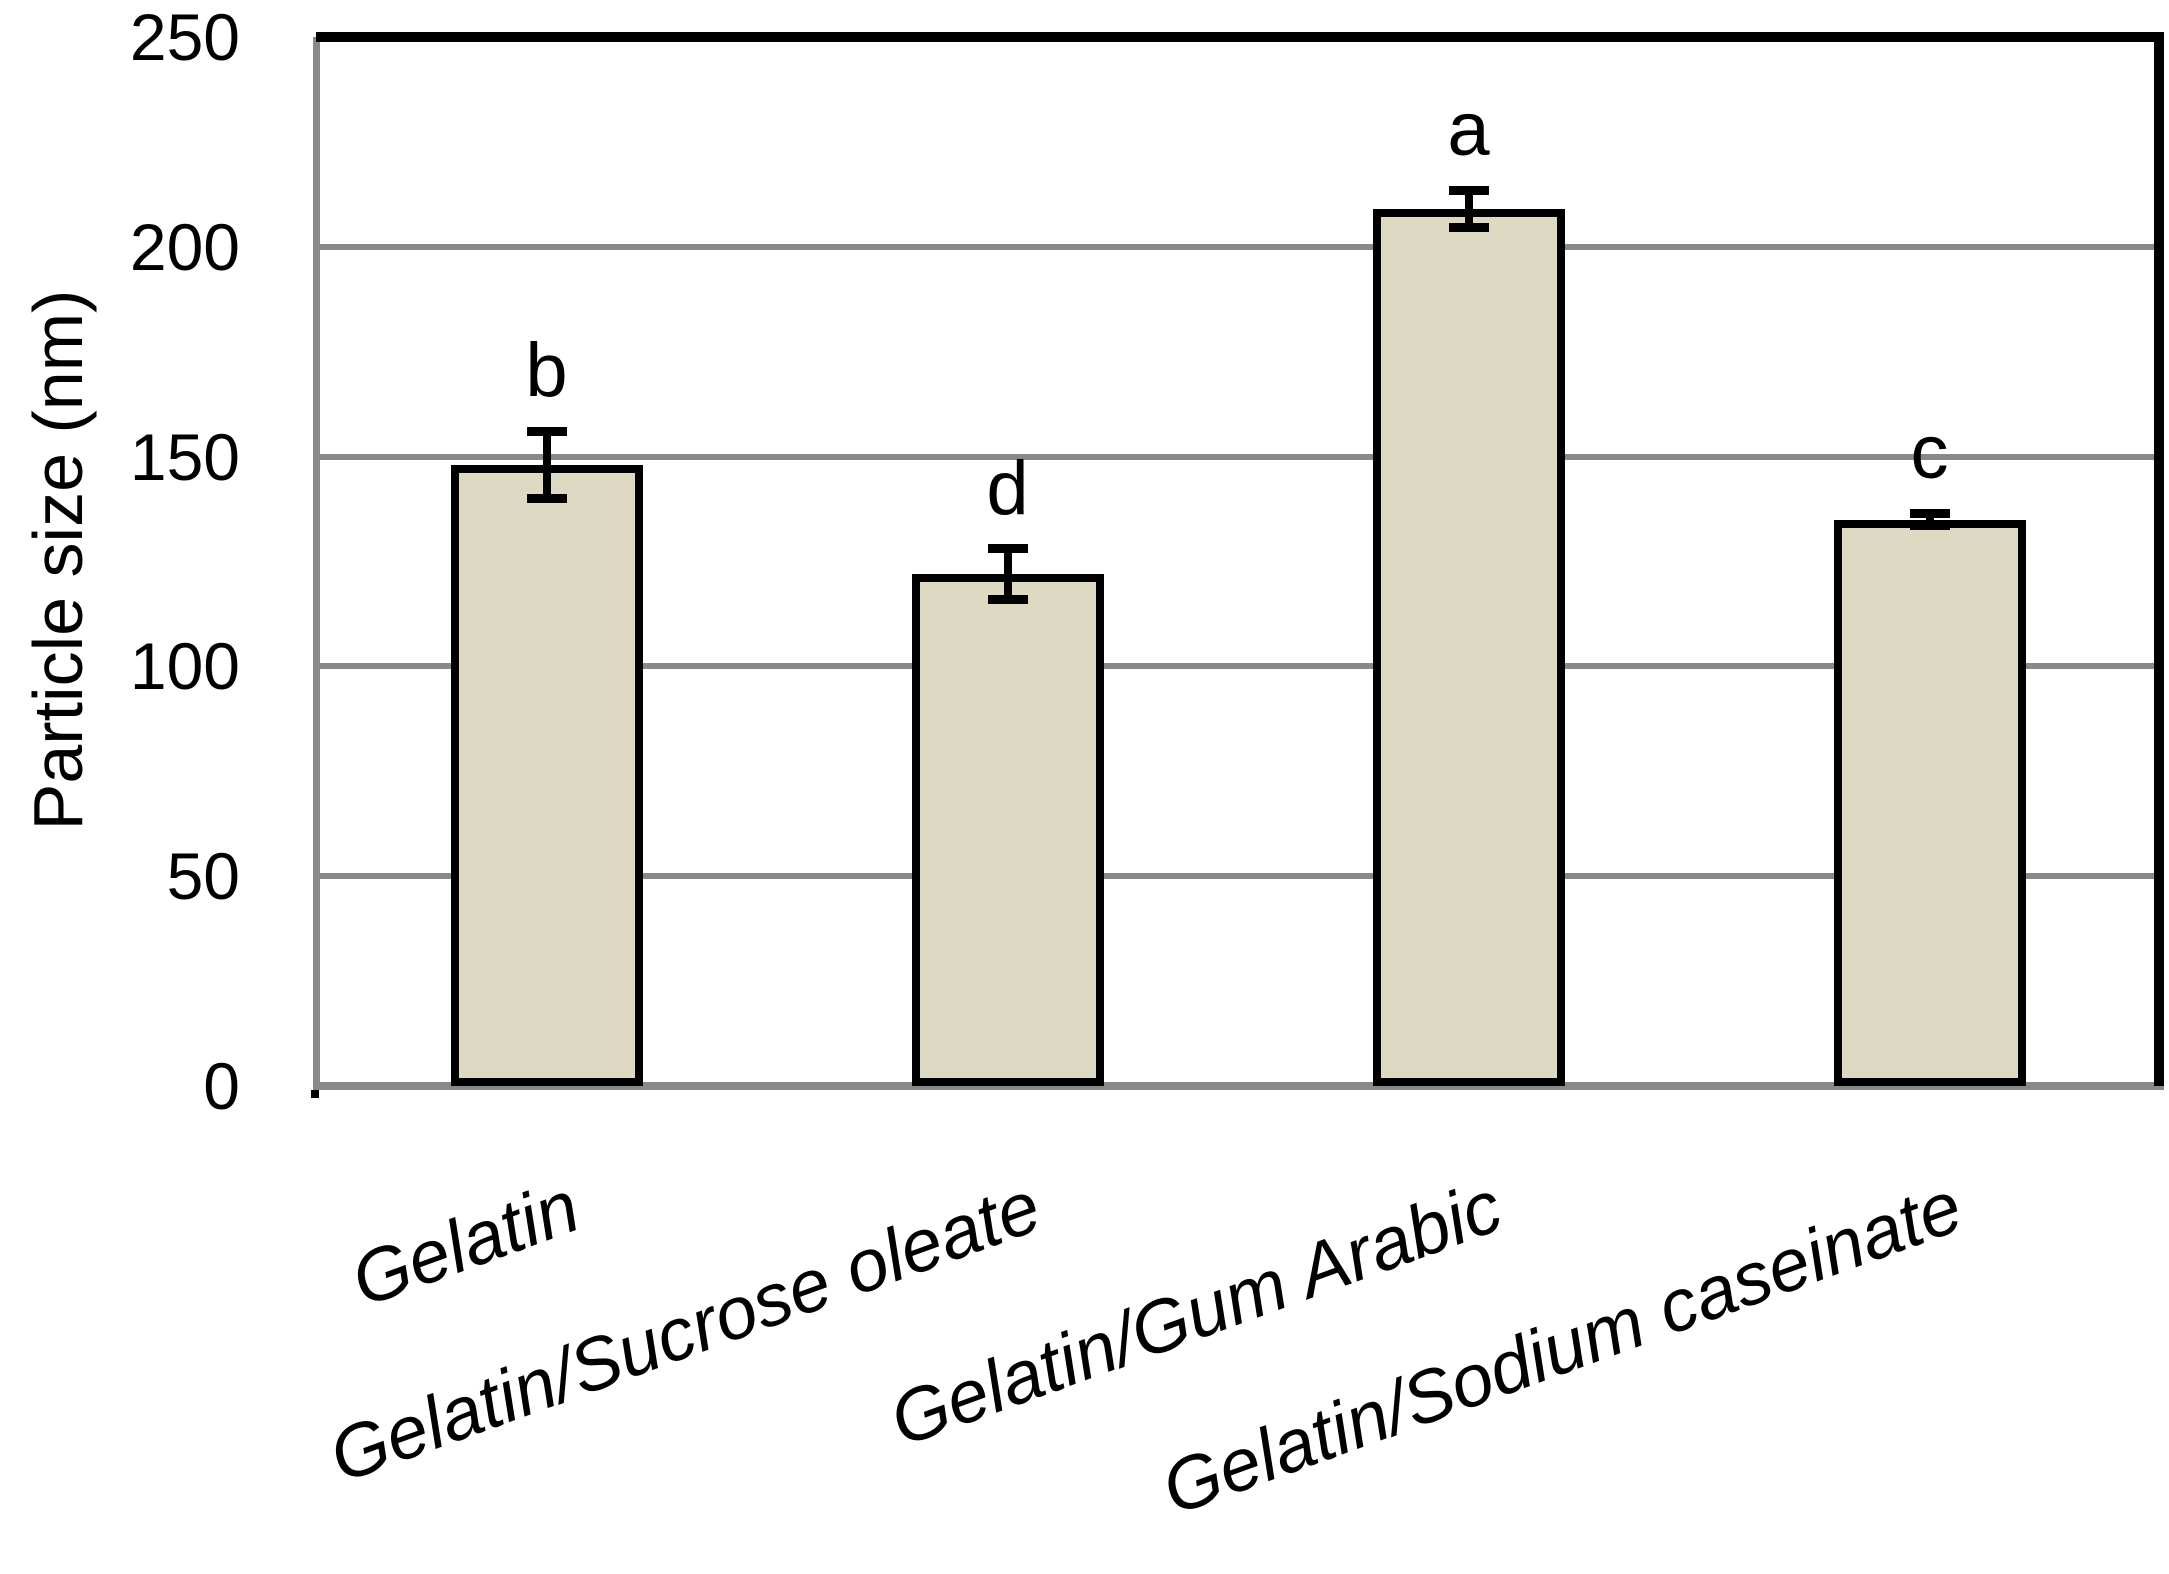  What do you see at coordinates (2159, 559) in the screenshot?
I see `plot-border-right` at bounding box center [2159, 559].